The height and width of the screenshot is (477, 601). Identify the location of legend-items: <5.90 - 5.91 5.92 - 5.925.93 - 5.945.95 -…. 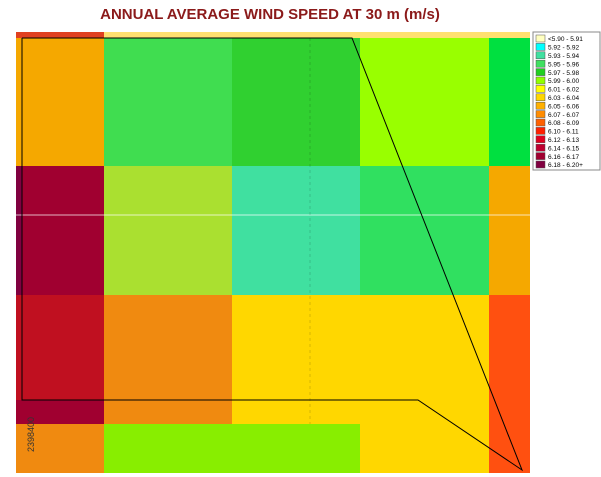
(559, 101).